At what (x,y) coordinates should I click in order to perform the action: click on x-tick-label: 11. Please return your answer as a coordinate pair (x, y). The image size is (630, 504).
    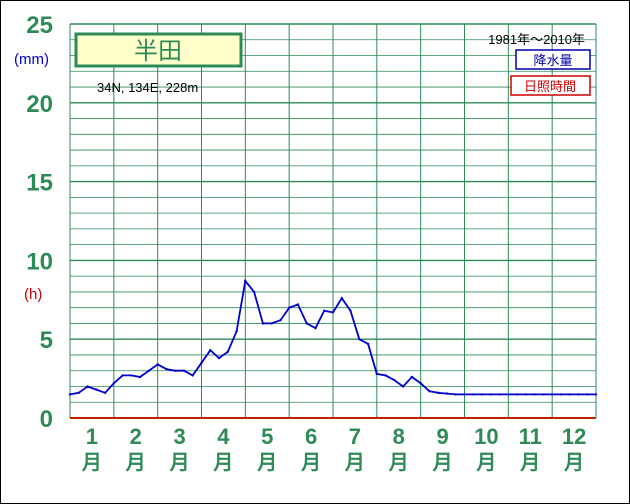
    Looking at the image, I should click on (530, 436).